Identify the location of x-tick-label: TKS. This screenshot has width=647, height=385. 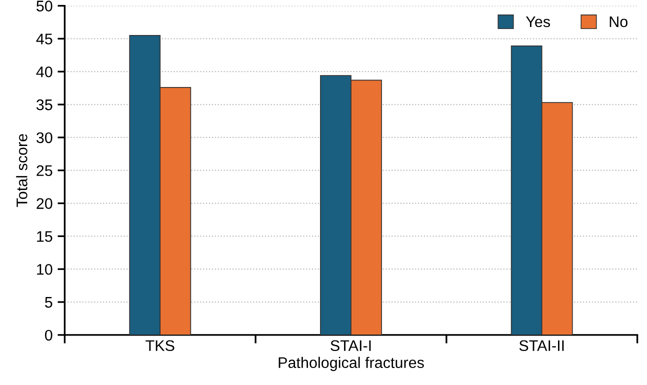
(160, 346).